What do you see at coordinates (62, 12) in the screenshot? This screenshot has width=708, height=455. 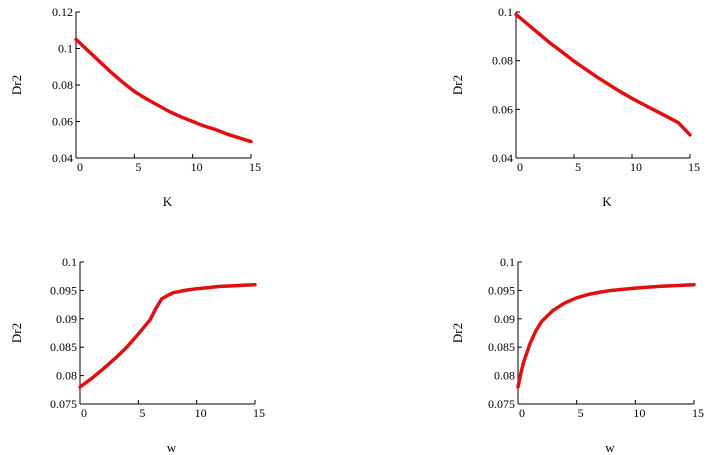 I see `y-tick-label: 0.12` at bounding box center [62, 12].